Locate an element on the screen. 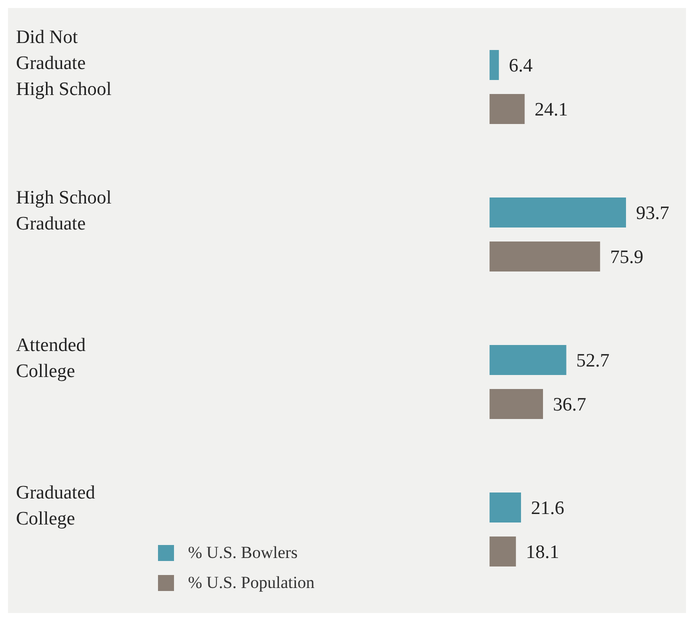  legend-label: % U.S. Bowlers is located at coordinates (243, 553).